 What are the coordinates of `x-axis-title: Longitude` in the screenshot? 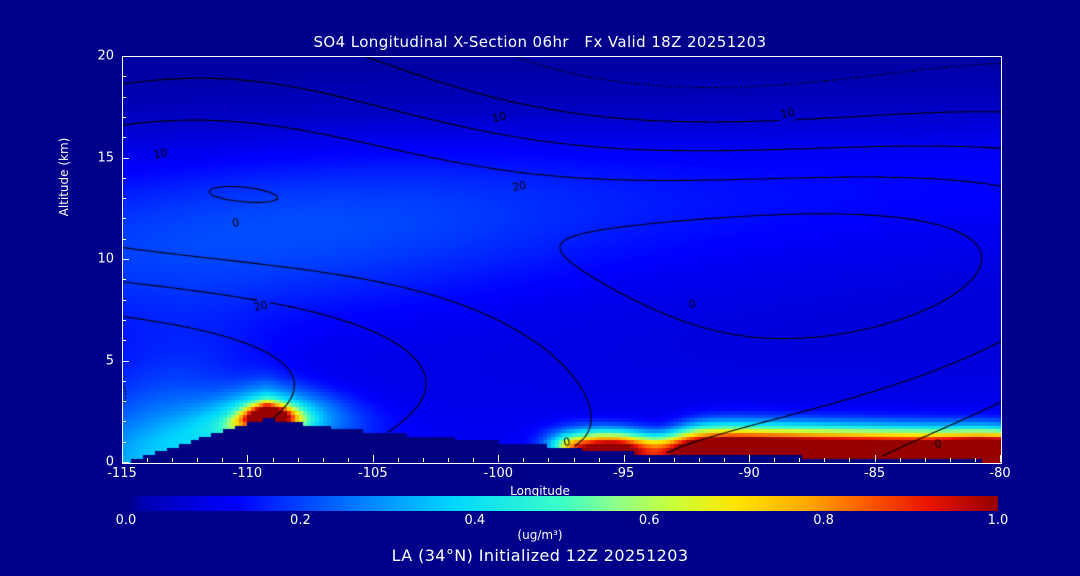 It's located at (540, 491).